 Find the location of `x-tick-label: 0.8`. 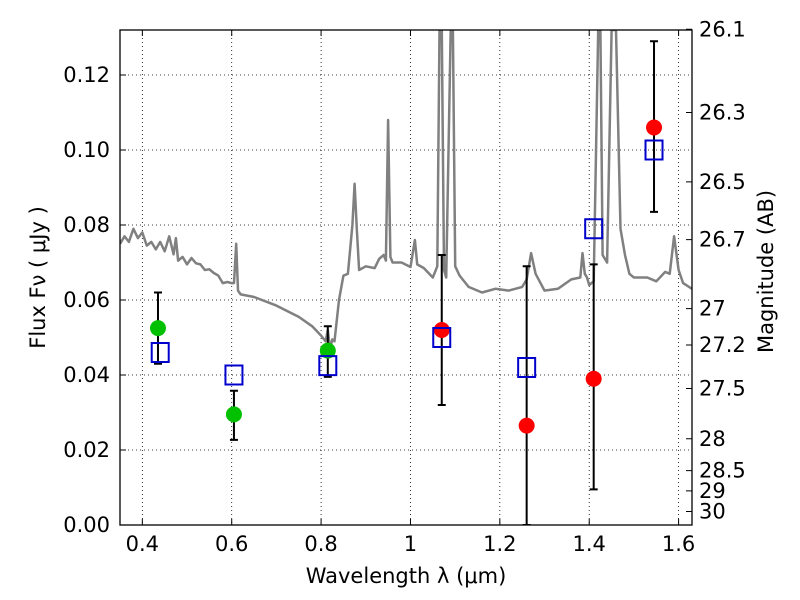

x-tick-label: 0.8 is located at coordinates (320, 544).